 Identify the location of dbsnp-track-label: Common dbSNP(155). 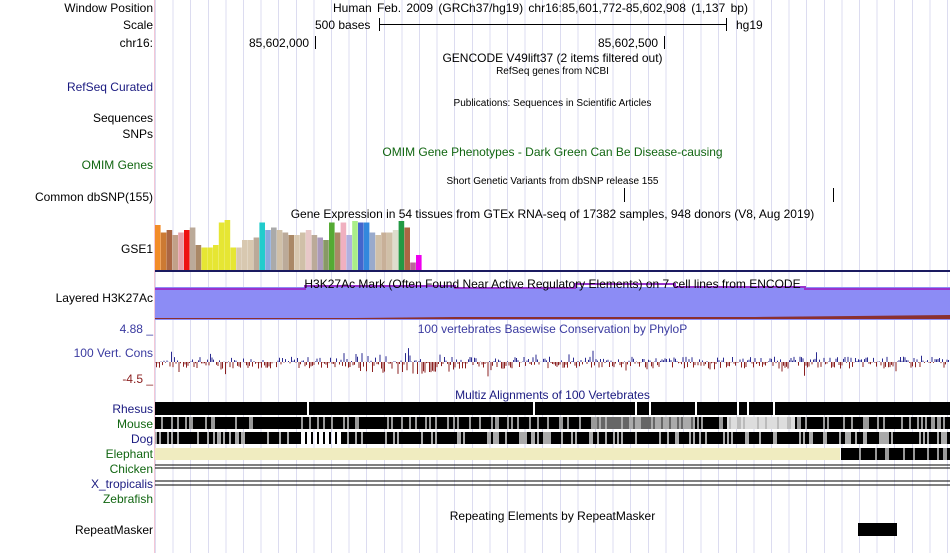
(93, 197).